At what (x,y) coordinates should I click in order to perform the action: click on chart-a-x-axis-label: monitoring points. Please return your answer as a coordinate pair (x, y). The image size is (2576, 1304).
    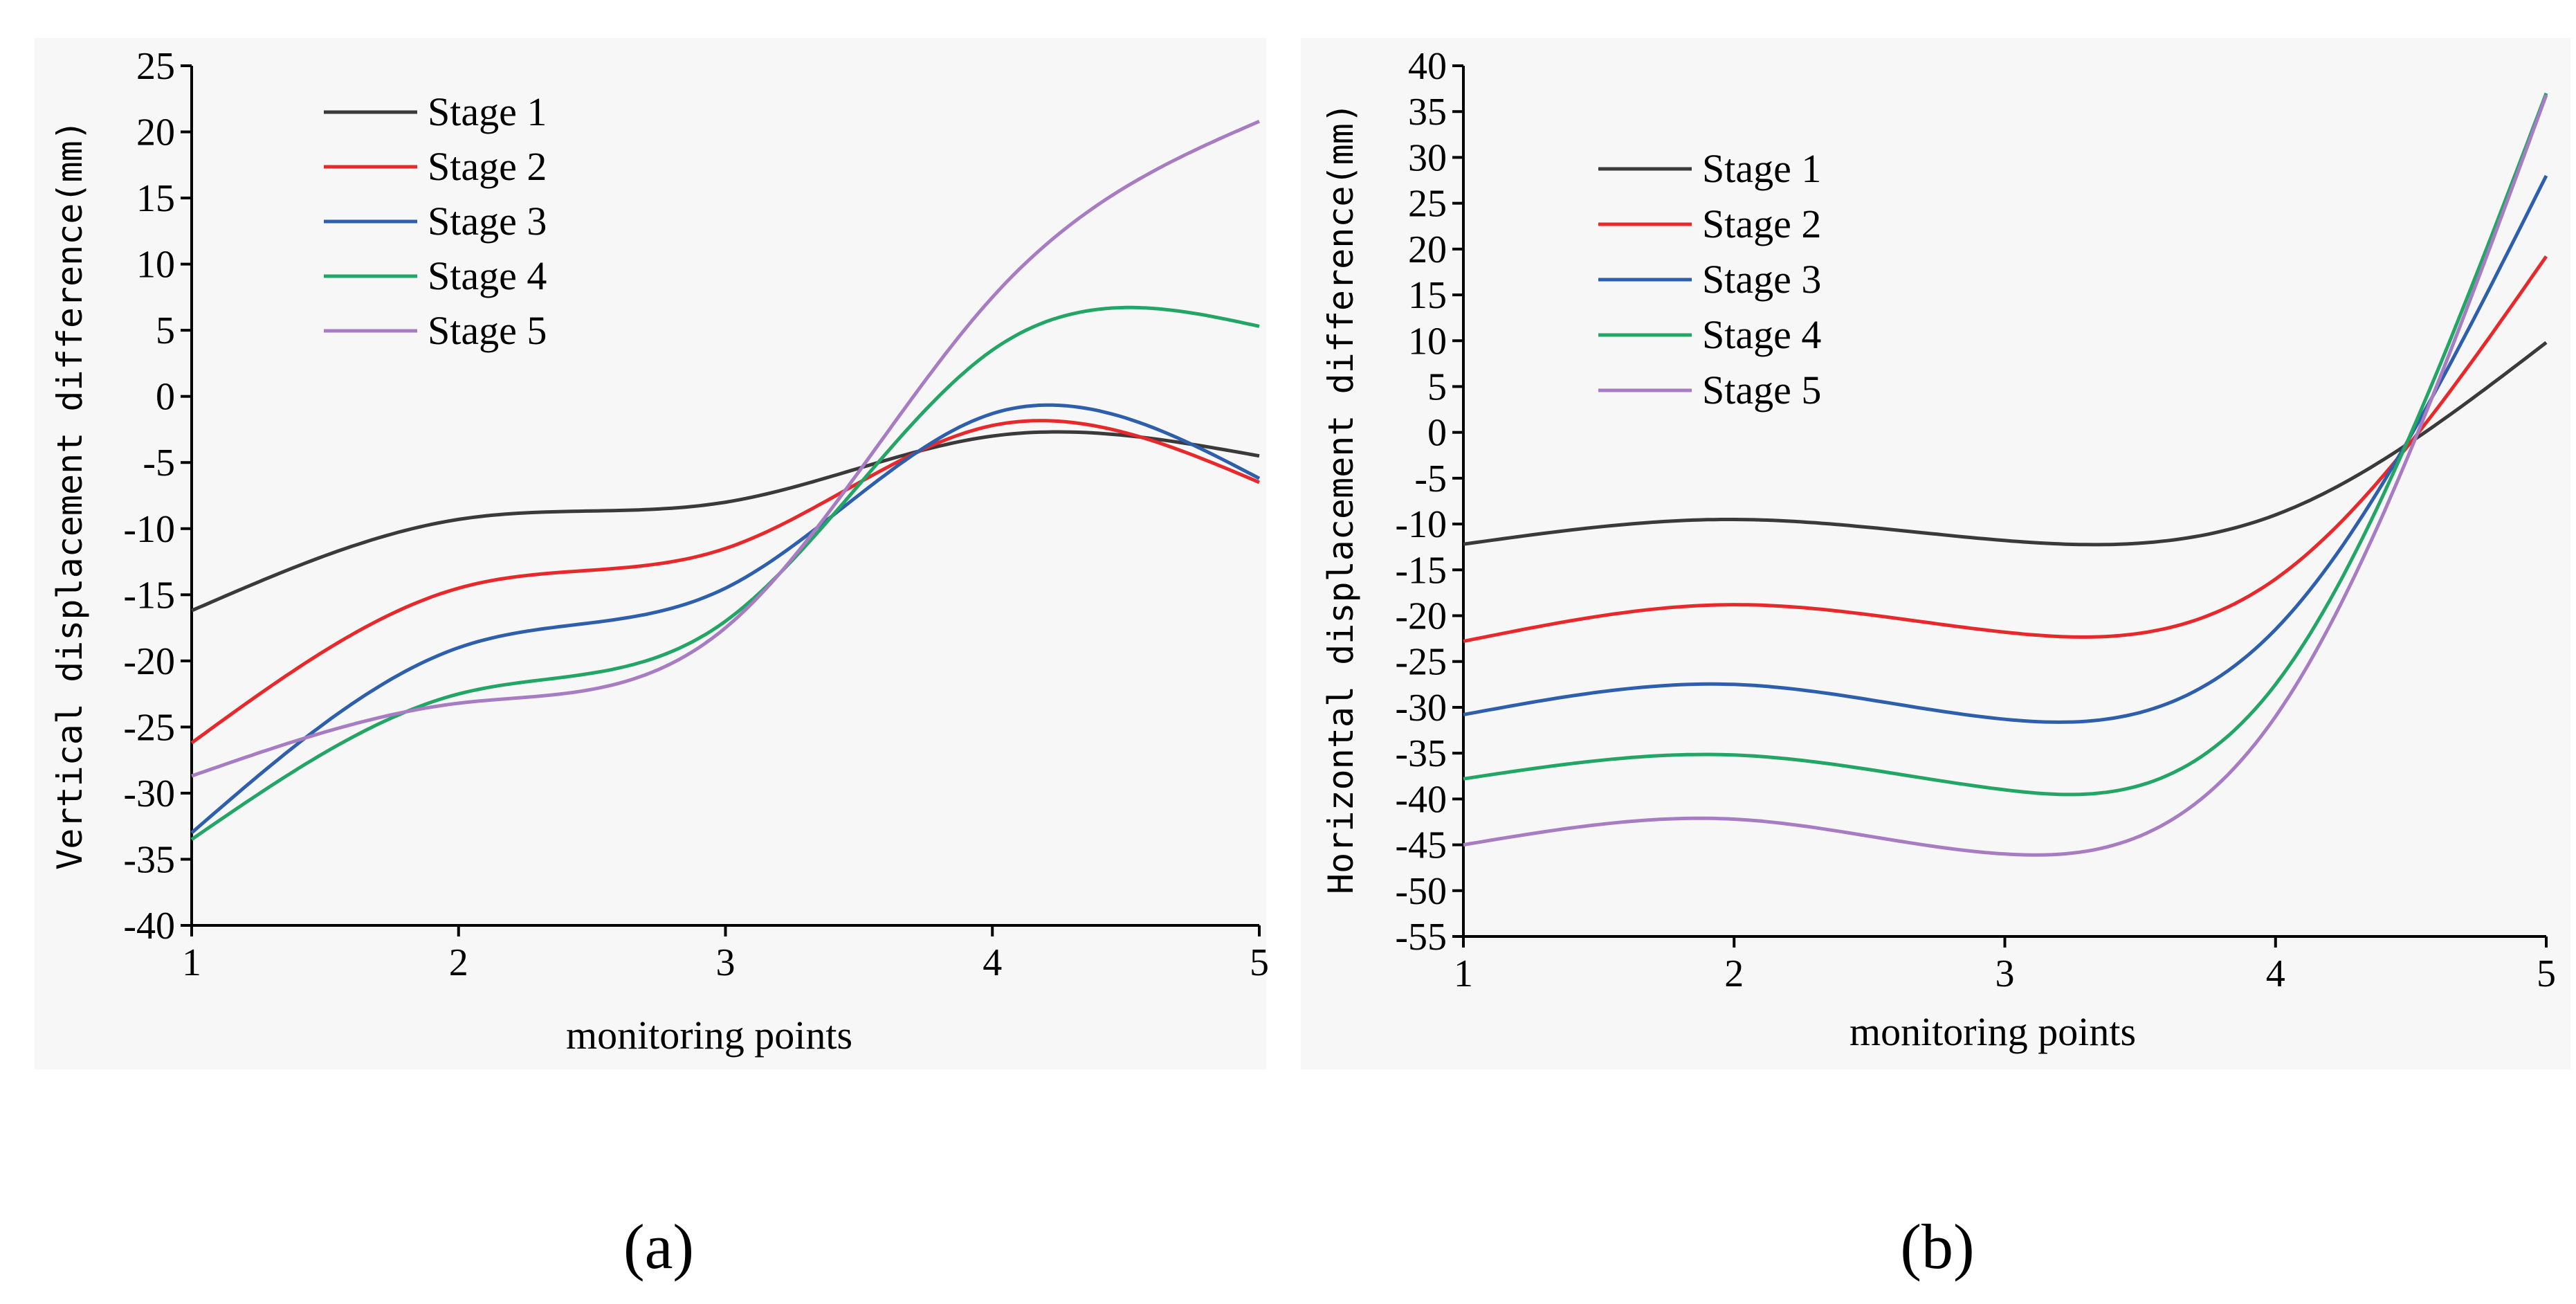
    Looking at the image, I should click on (709, 1035).